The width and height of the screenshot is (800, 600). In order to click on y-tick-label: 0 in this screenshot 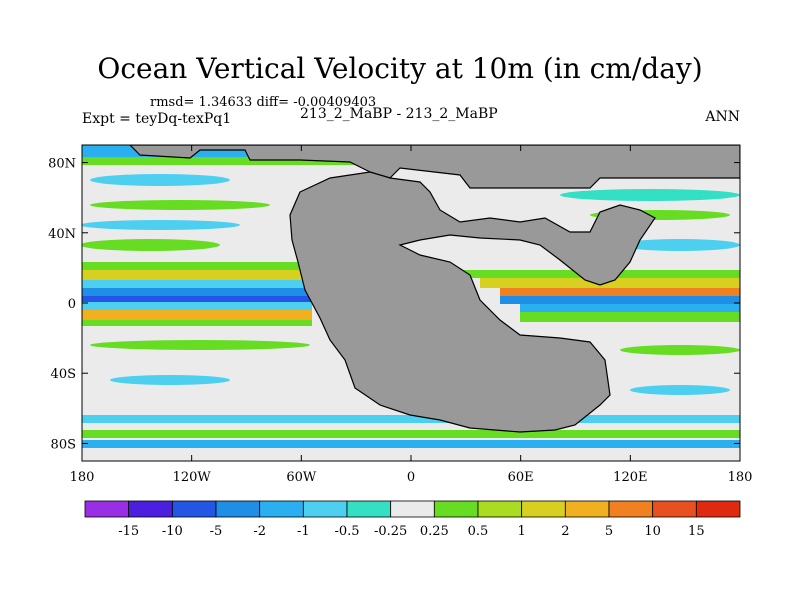, I will do `click(72, 304)`.